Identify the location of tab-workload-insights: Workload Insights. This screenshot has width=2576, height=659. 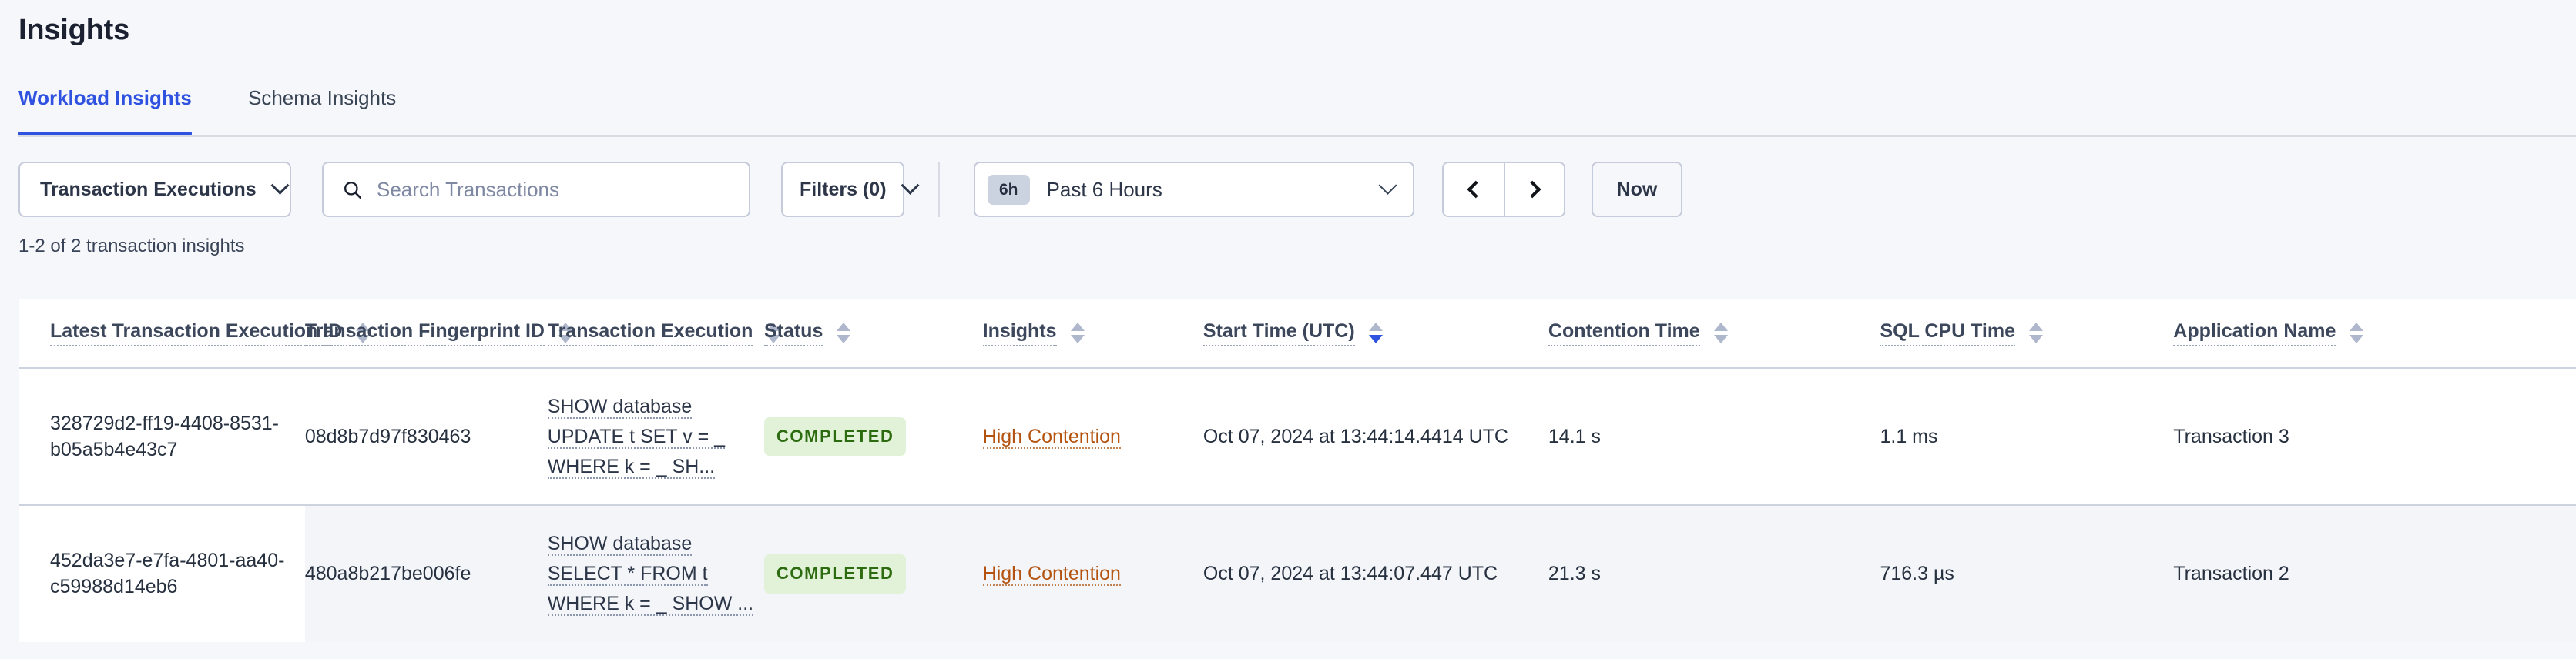
(105, 110).